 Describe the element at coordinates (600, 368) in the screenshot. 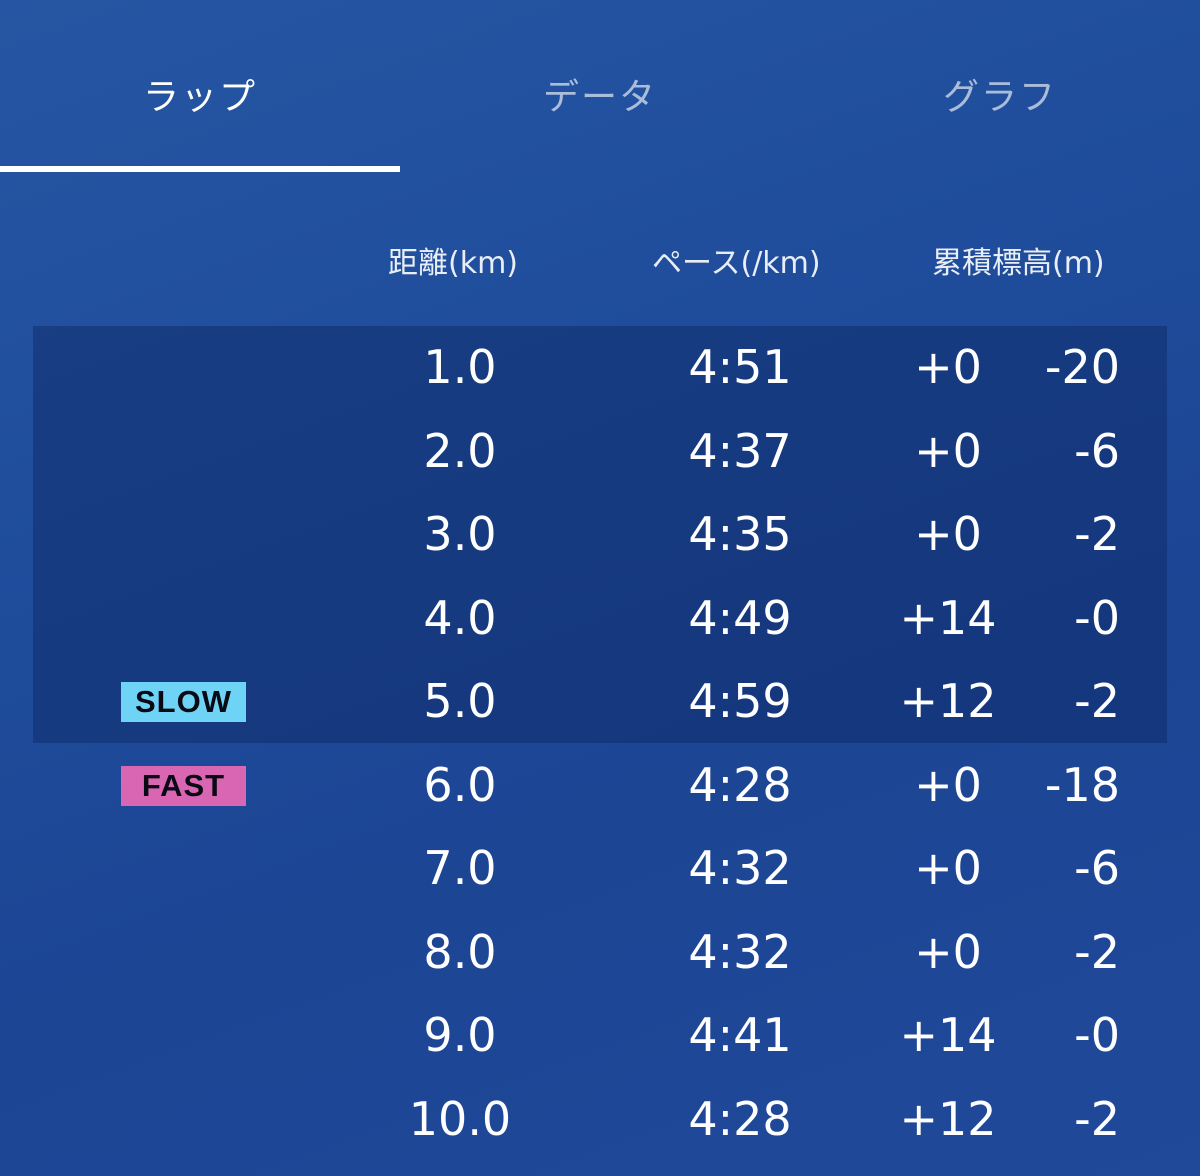

I see `lap-row: 1.0 4:51 +0 -20` at that location.